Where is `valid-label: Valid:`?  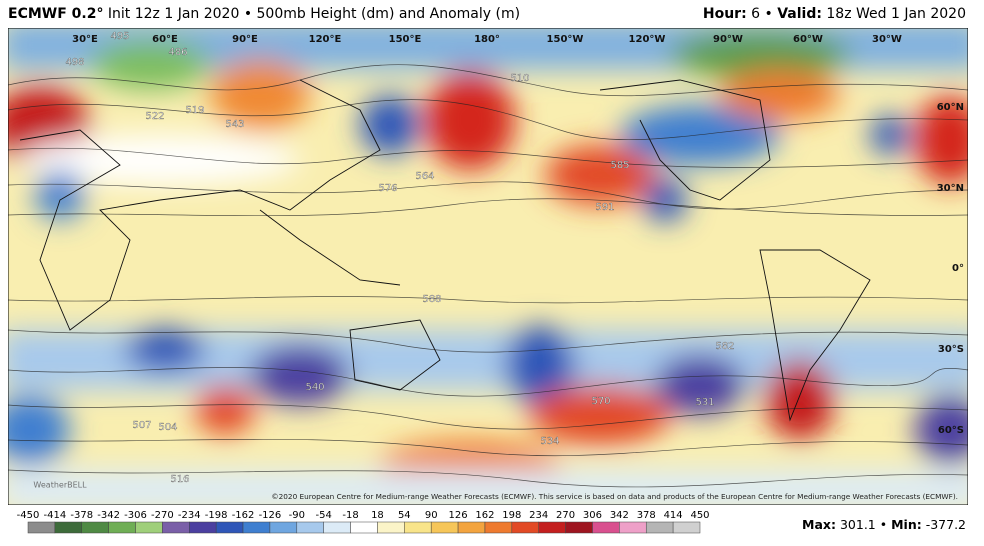
valid-label: Valid: is located at coordinates (799, 14).